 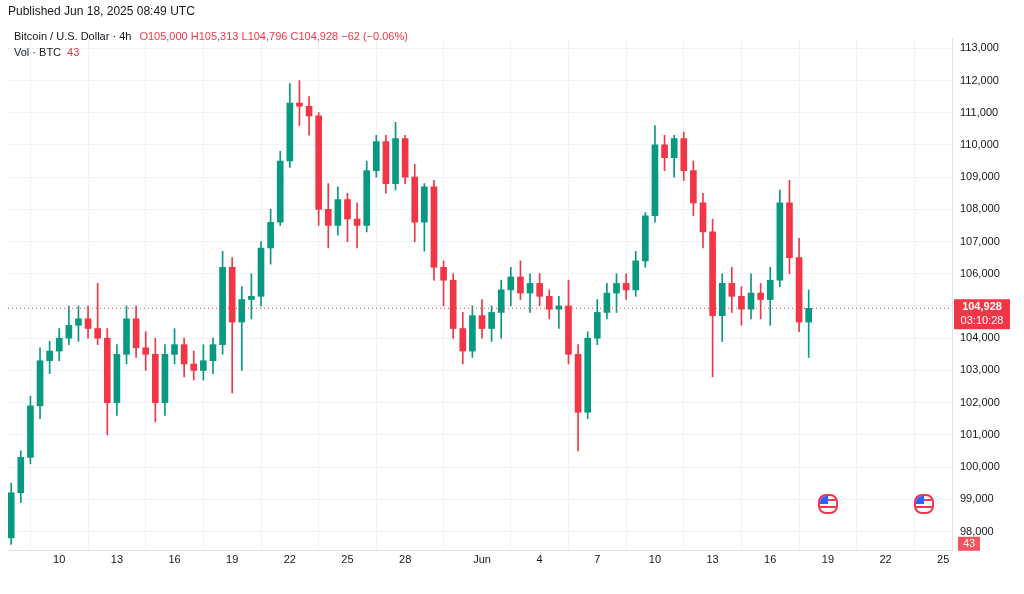 What do you see at coordinates (979, 79) in the screenshot?
I see `y-tick-label: 112,000` at bounding box center [979, 79].